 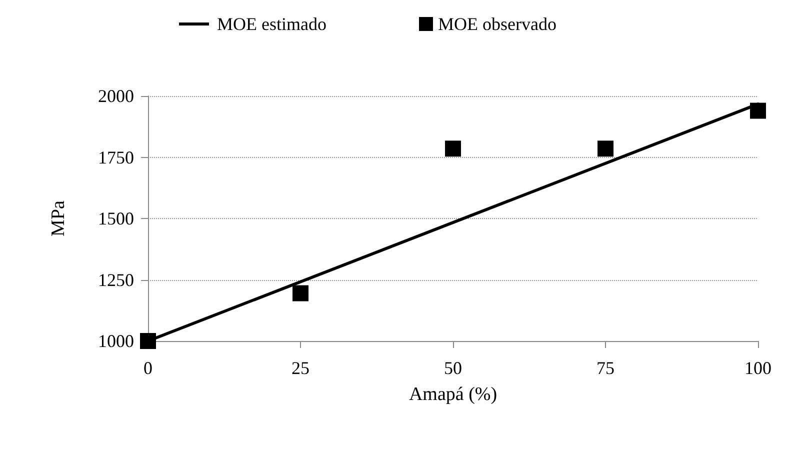 I want to click on legend-label: MOE estimado, so click(x=271, y=24).